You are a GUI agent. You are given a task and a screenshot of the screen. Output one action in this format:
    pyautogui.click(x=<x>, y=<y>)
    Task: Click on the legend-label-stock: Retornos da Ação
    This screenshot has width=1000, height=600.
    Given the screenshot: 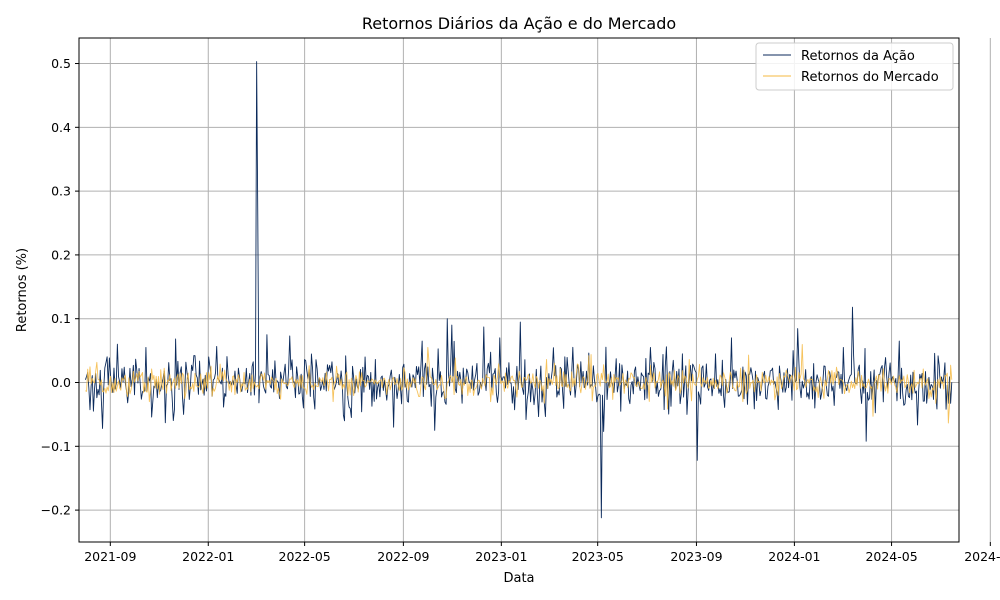 What is the action you would take?
    pyautogui.click(x=858, y=56)
    